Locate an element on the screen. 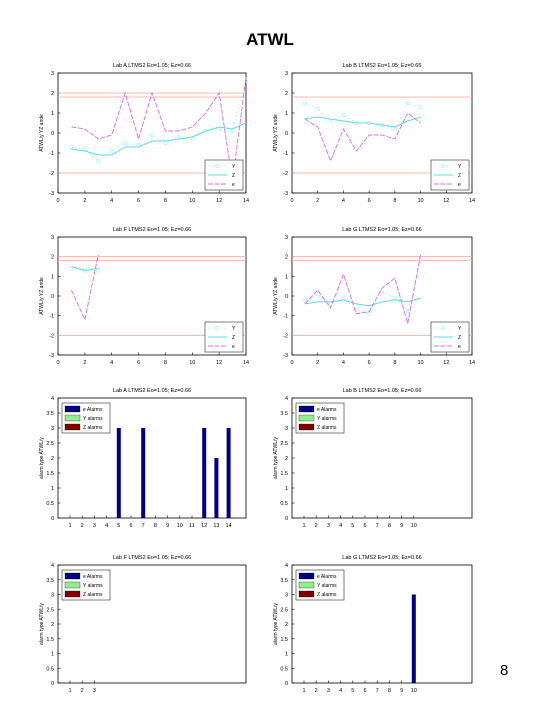  legend-label: e is located at coordinates (233, 185).